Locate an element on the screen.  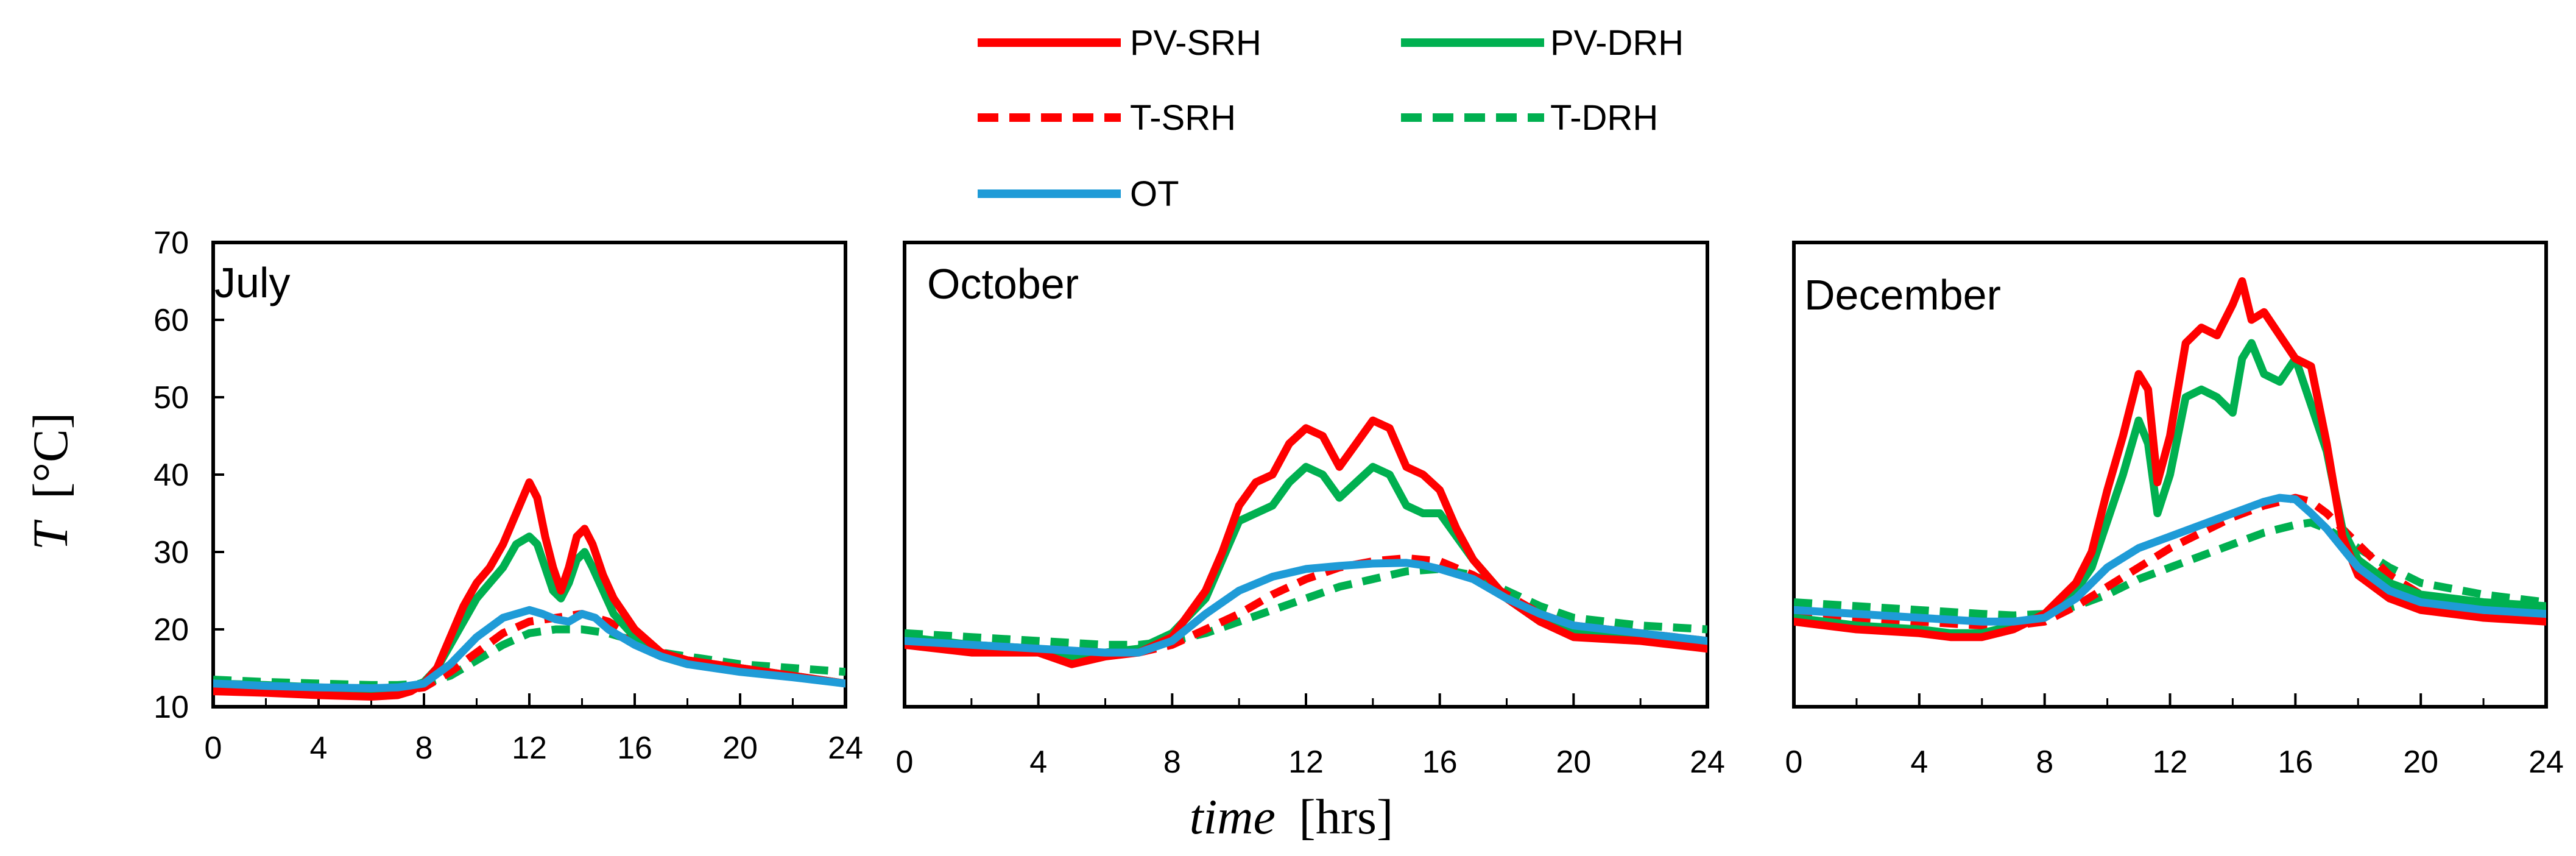
legend-label-pv-drh: PV-DRH is located at coordinates (1617, 43).